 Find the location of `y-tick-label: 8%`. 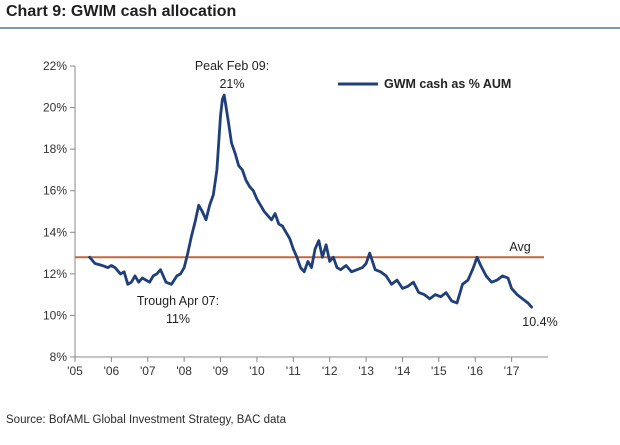

y-tick-label: 8% is located at coordinates (59, 357).